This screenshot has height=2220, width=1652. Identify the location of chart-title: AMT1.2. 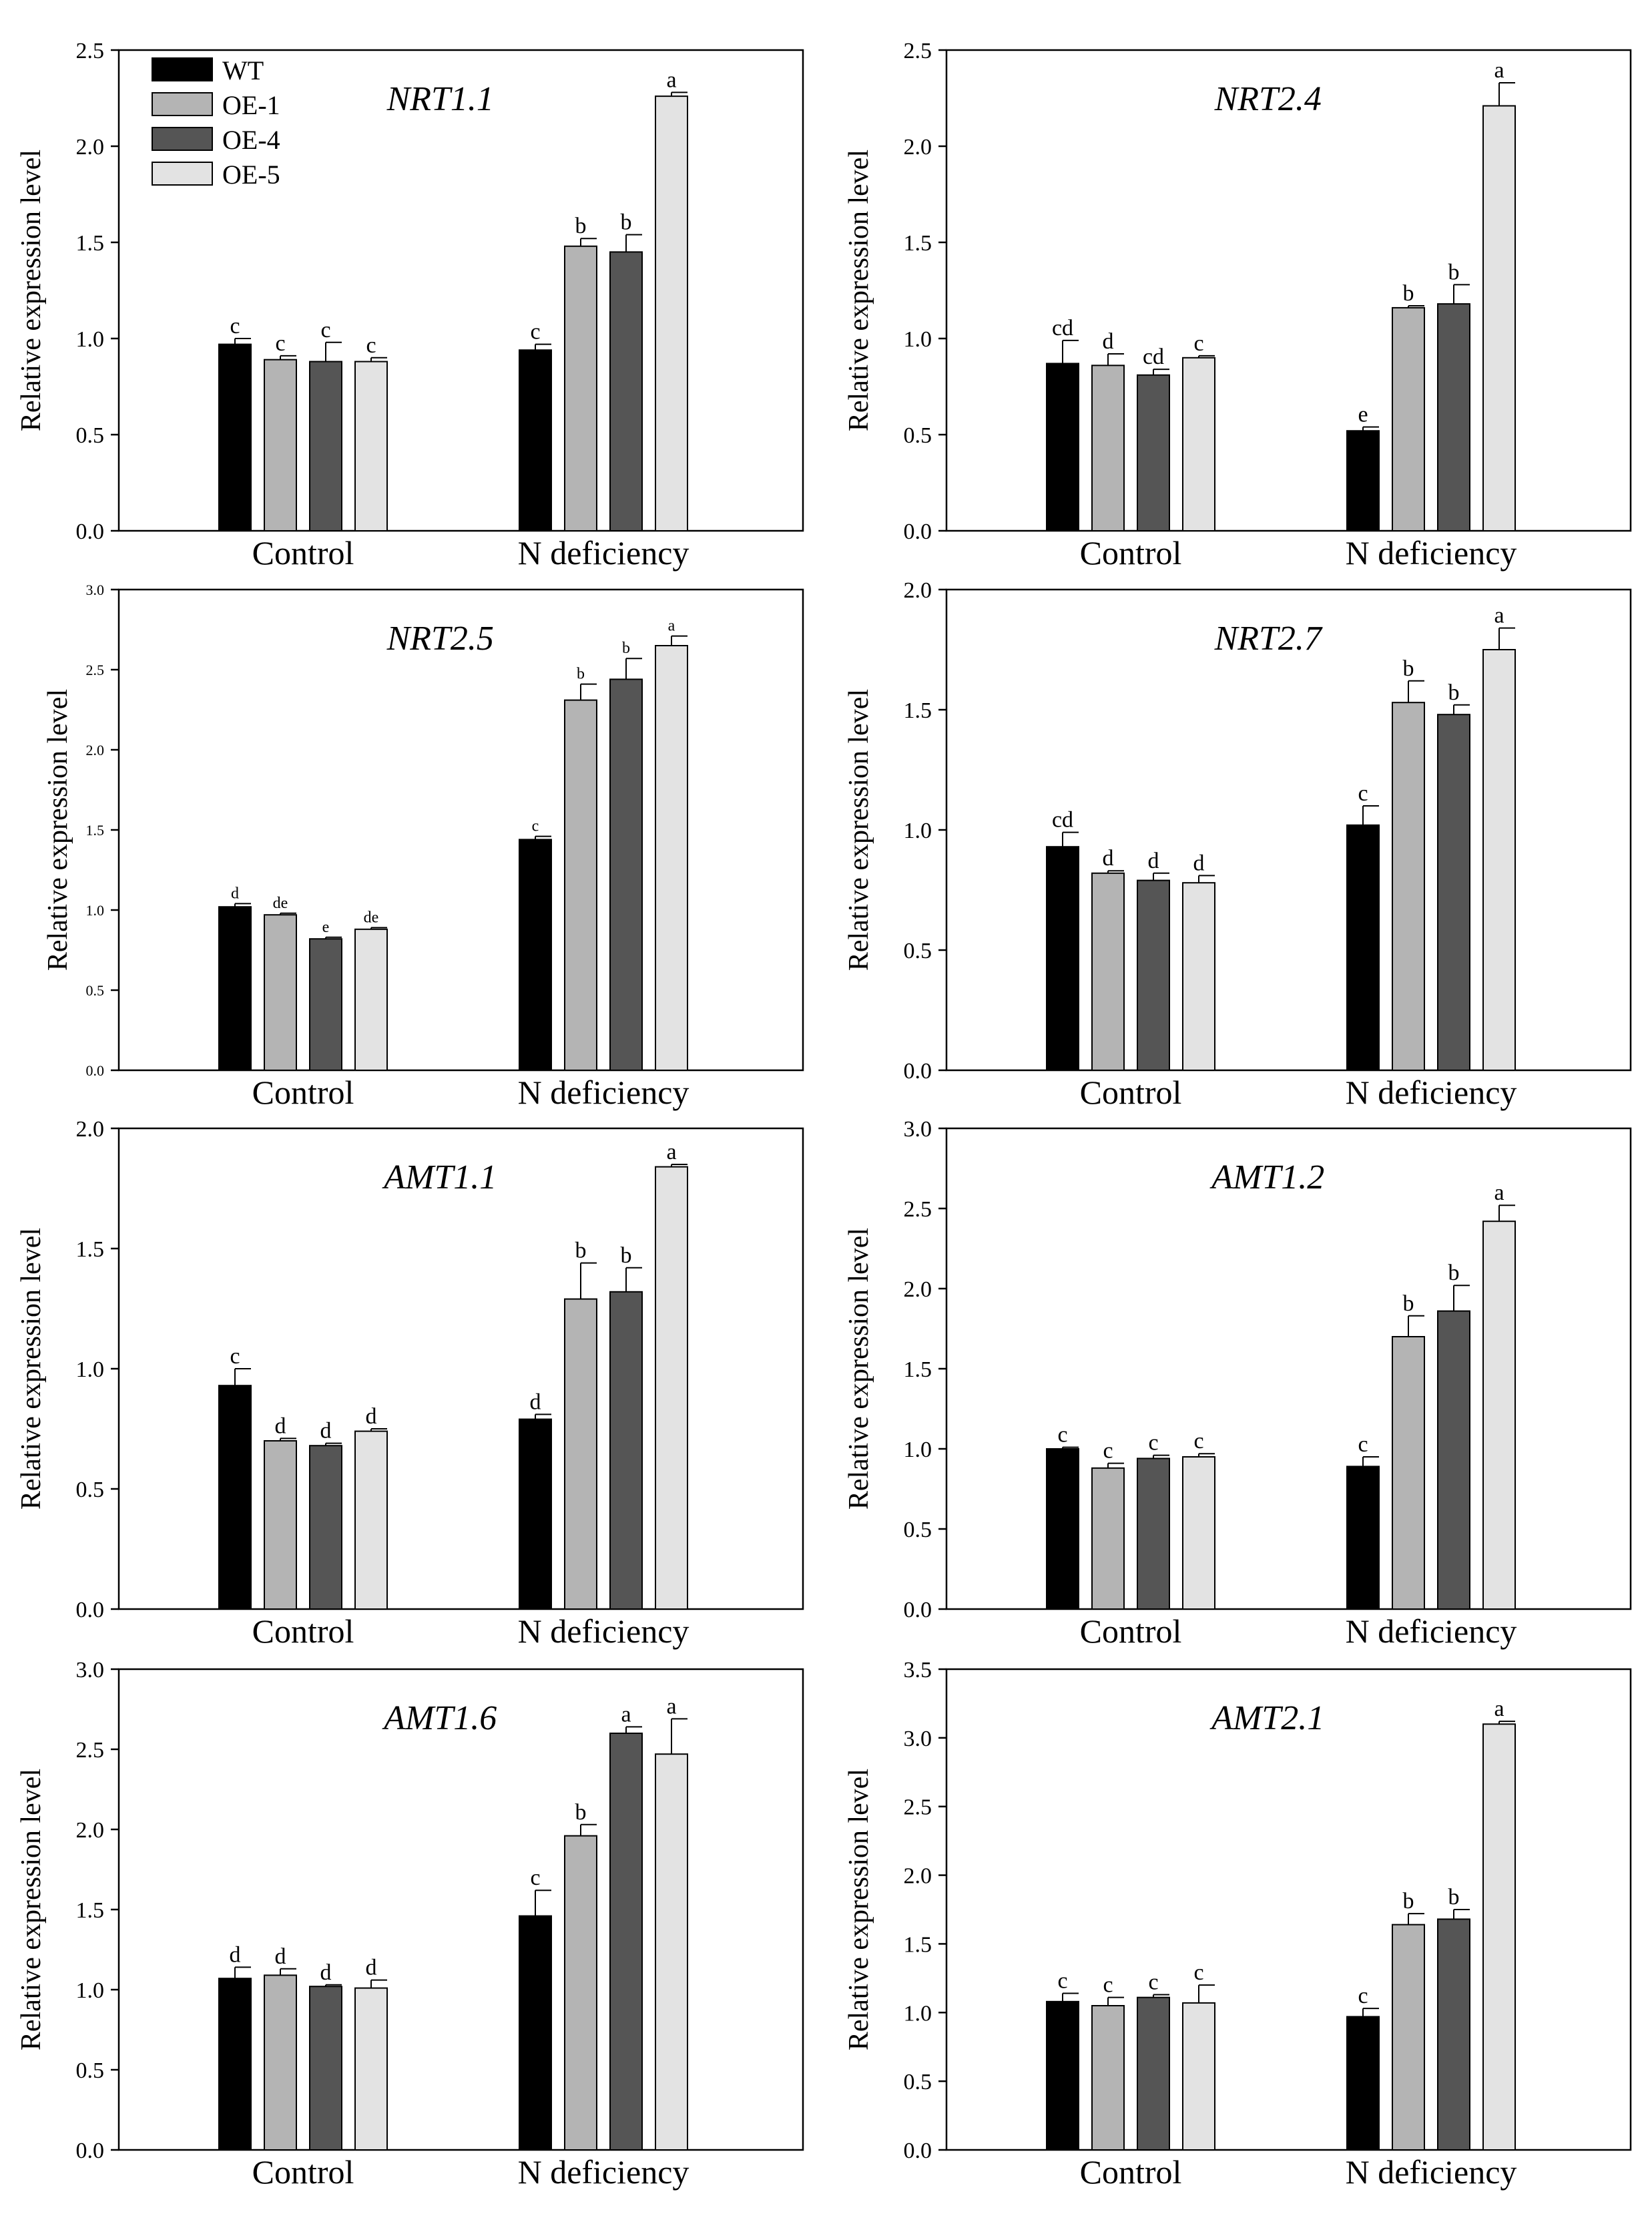
(1266, 1177).